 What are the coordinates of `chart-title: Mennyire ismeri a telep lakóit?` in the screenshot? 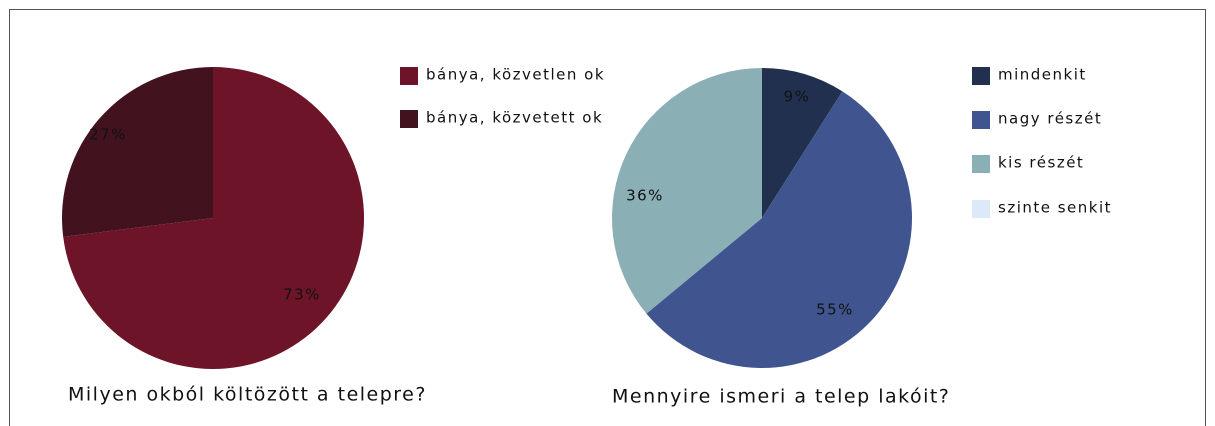 It's located at (781, 397).